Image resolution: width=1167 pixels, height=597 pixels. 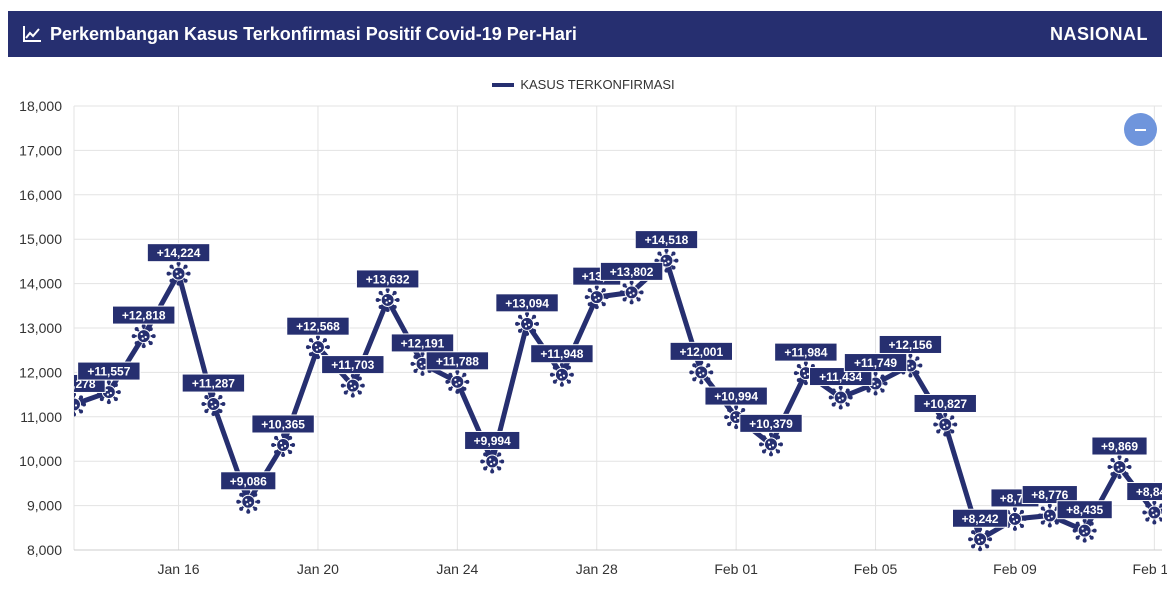 I want to click on data-label: +10,365, so click(x=283, y=424).